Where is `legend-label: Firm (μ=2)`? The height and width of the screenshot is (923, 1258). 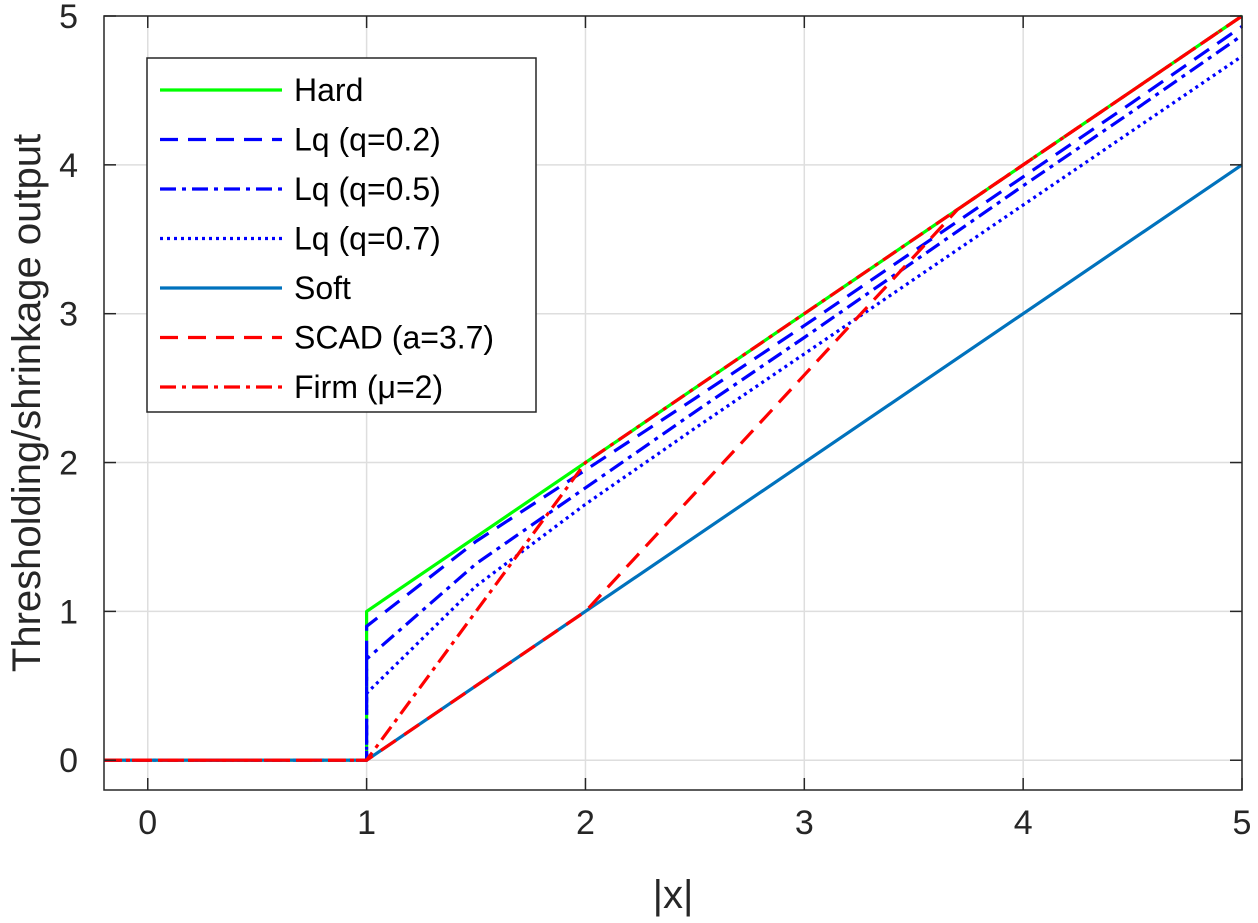 legend-label: Firm (μ=2) is located at coordinates (368, 387).